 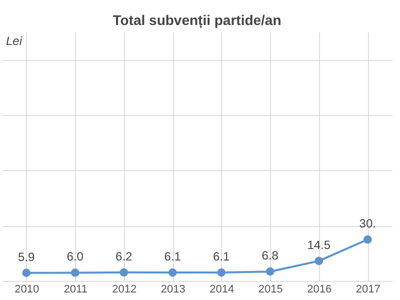 What do you see at coordinates (124, 256) in the screenshot?
I see `data-label: 6.2` at bounding box center [124, 256].